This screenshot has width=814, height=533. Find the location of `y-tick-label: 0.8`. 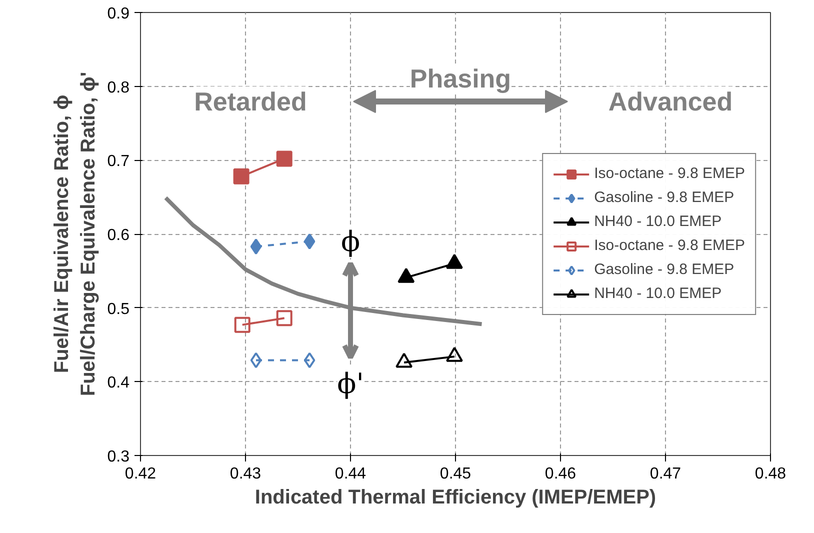

y-tick-label: 0.8 is located at coordinates (118, 87).